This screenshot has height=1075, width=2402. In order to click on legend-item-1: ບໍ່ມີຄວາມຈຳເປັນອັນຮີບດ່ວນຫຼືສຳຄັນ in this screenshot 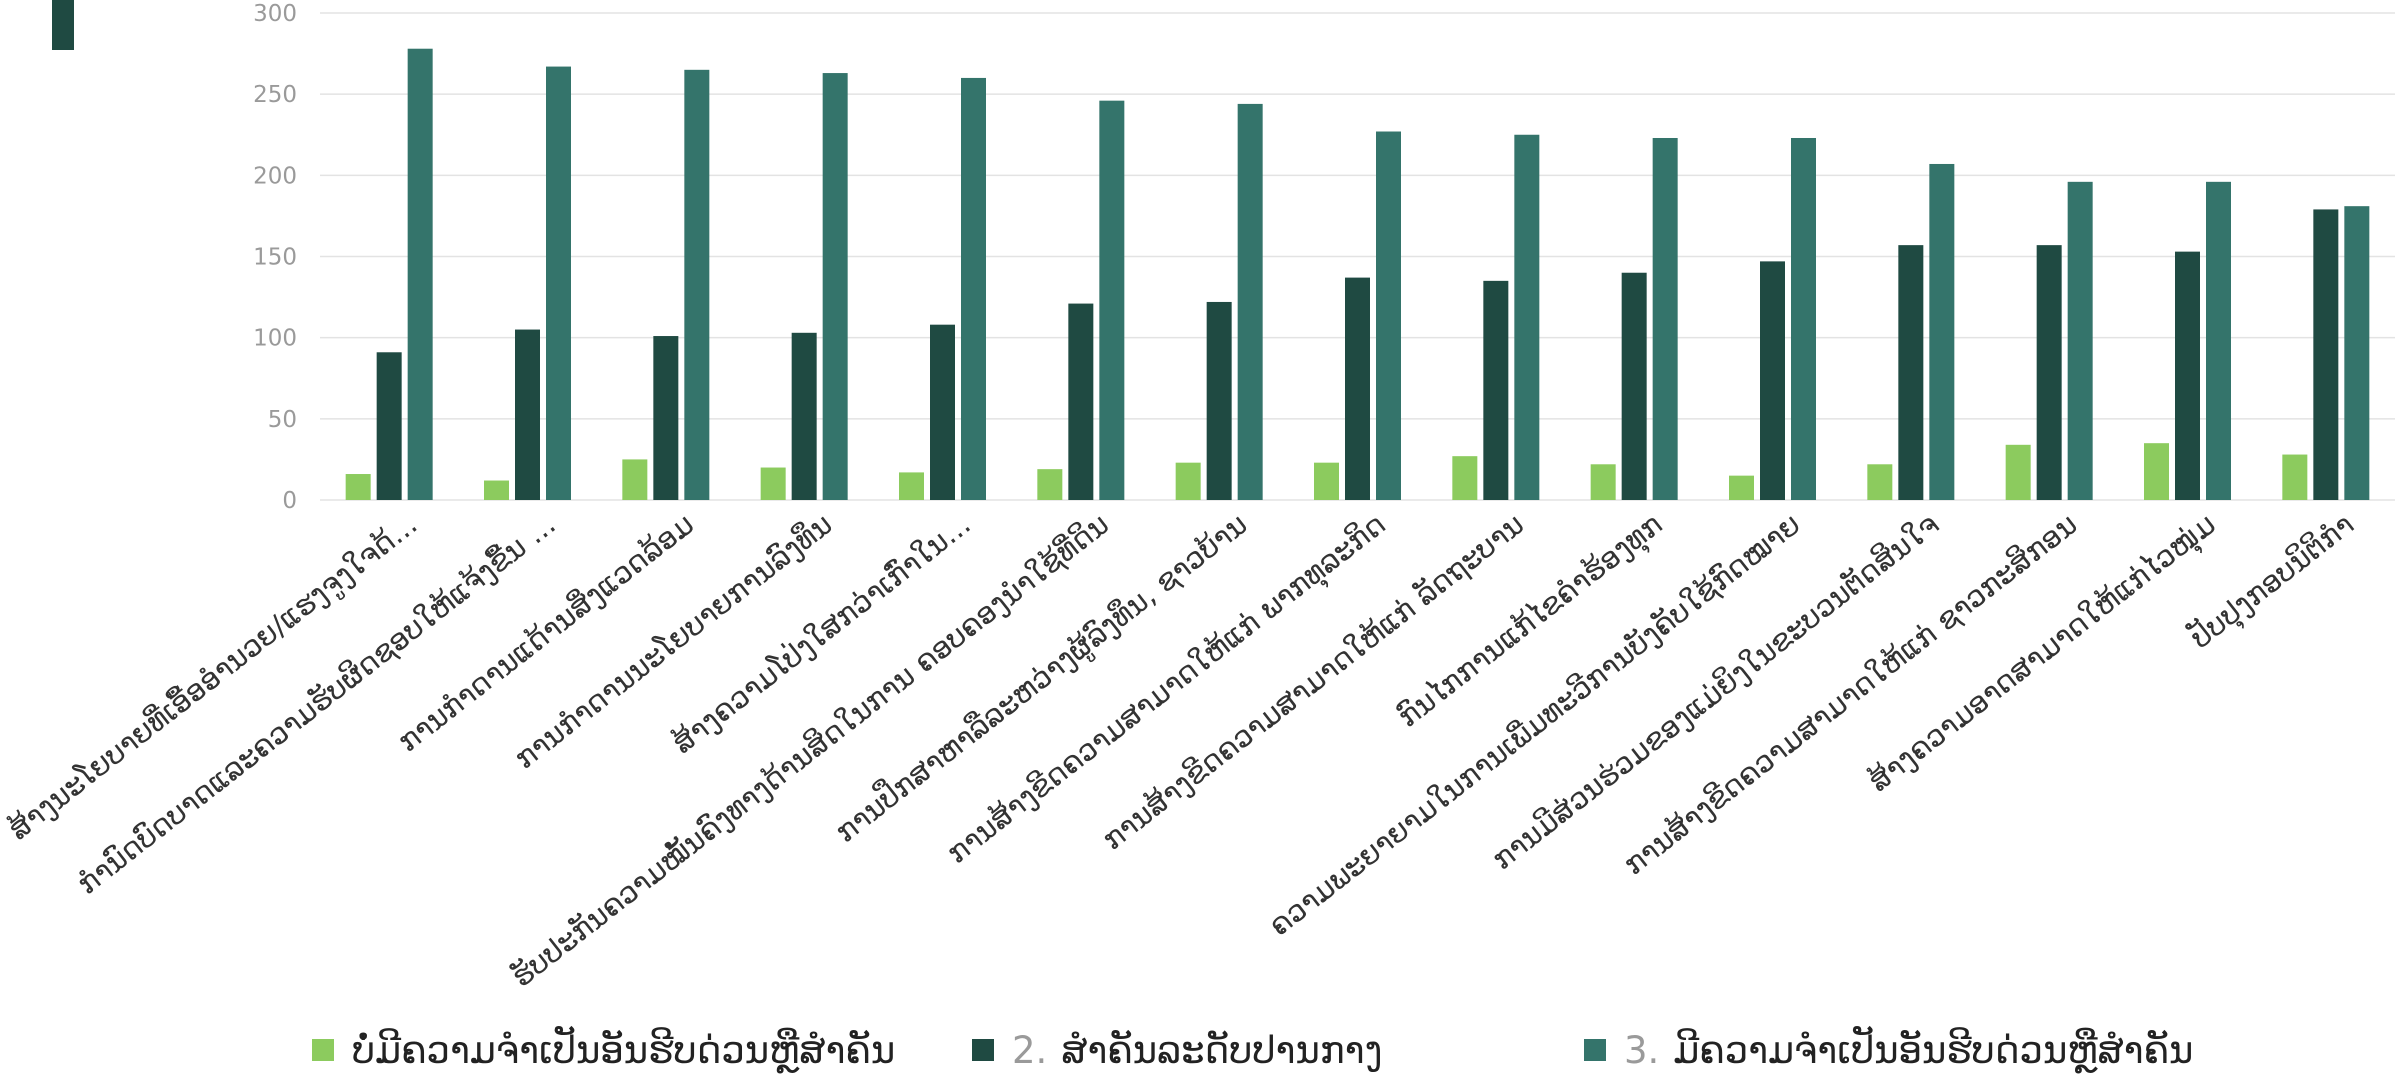, I will do `click(603, 1050)`.